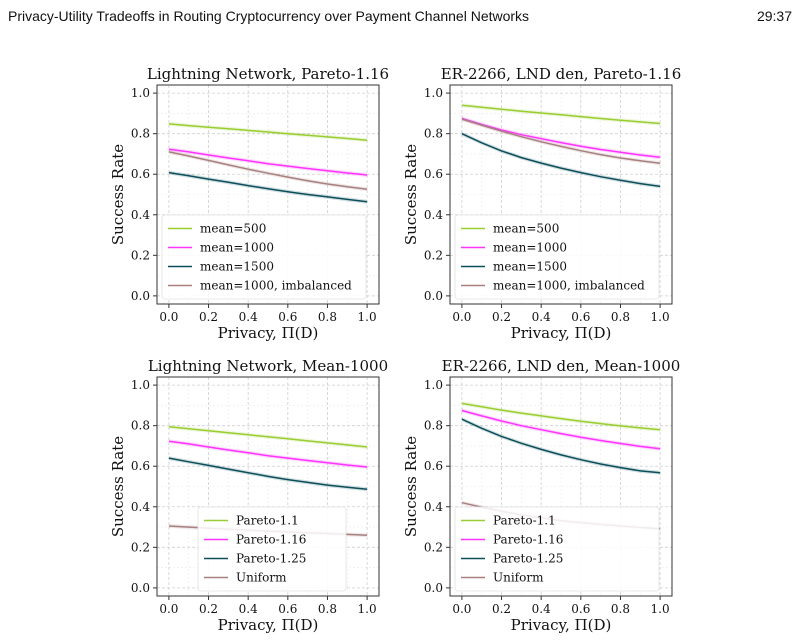 The height and width of the screenshot is (640, 800). I want to click on legend-label: Pareto-1.25, so click(528, 559).